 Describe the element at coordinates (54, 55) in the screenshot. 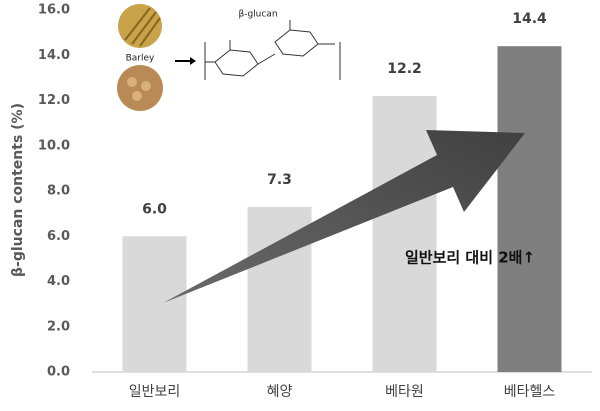

I see `y-tick-label: 14.0` at that location.